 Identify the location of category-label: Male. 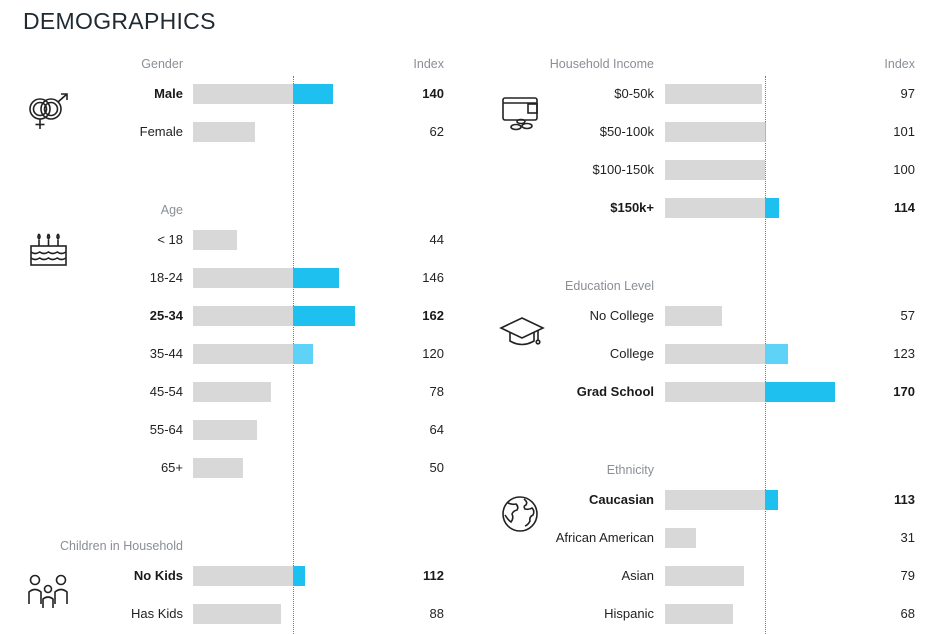
(168, 93).